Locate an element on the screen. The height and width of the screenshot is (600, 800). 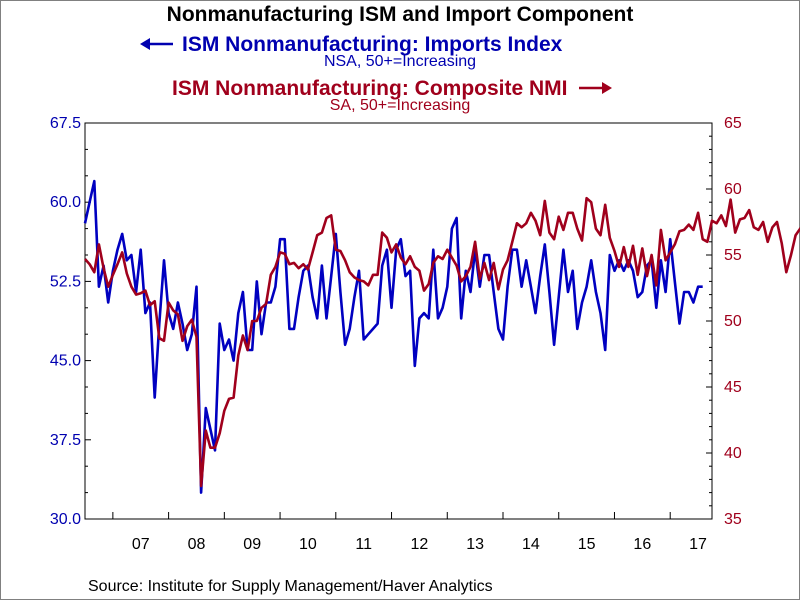
x-tick-label: 10 is located at coordinates (308, 544).